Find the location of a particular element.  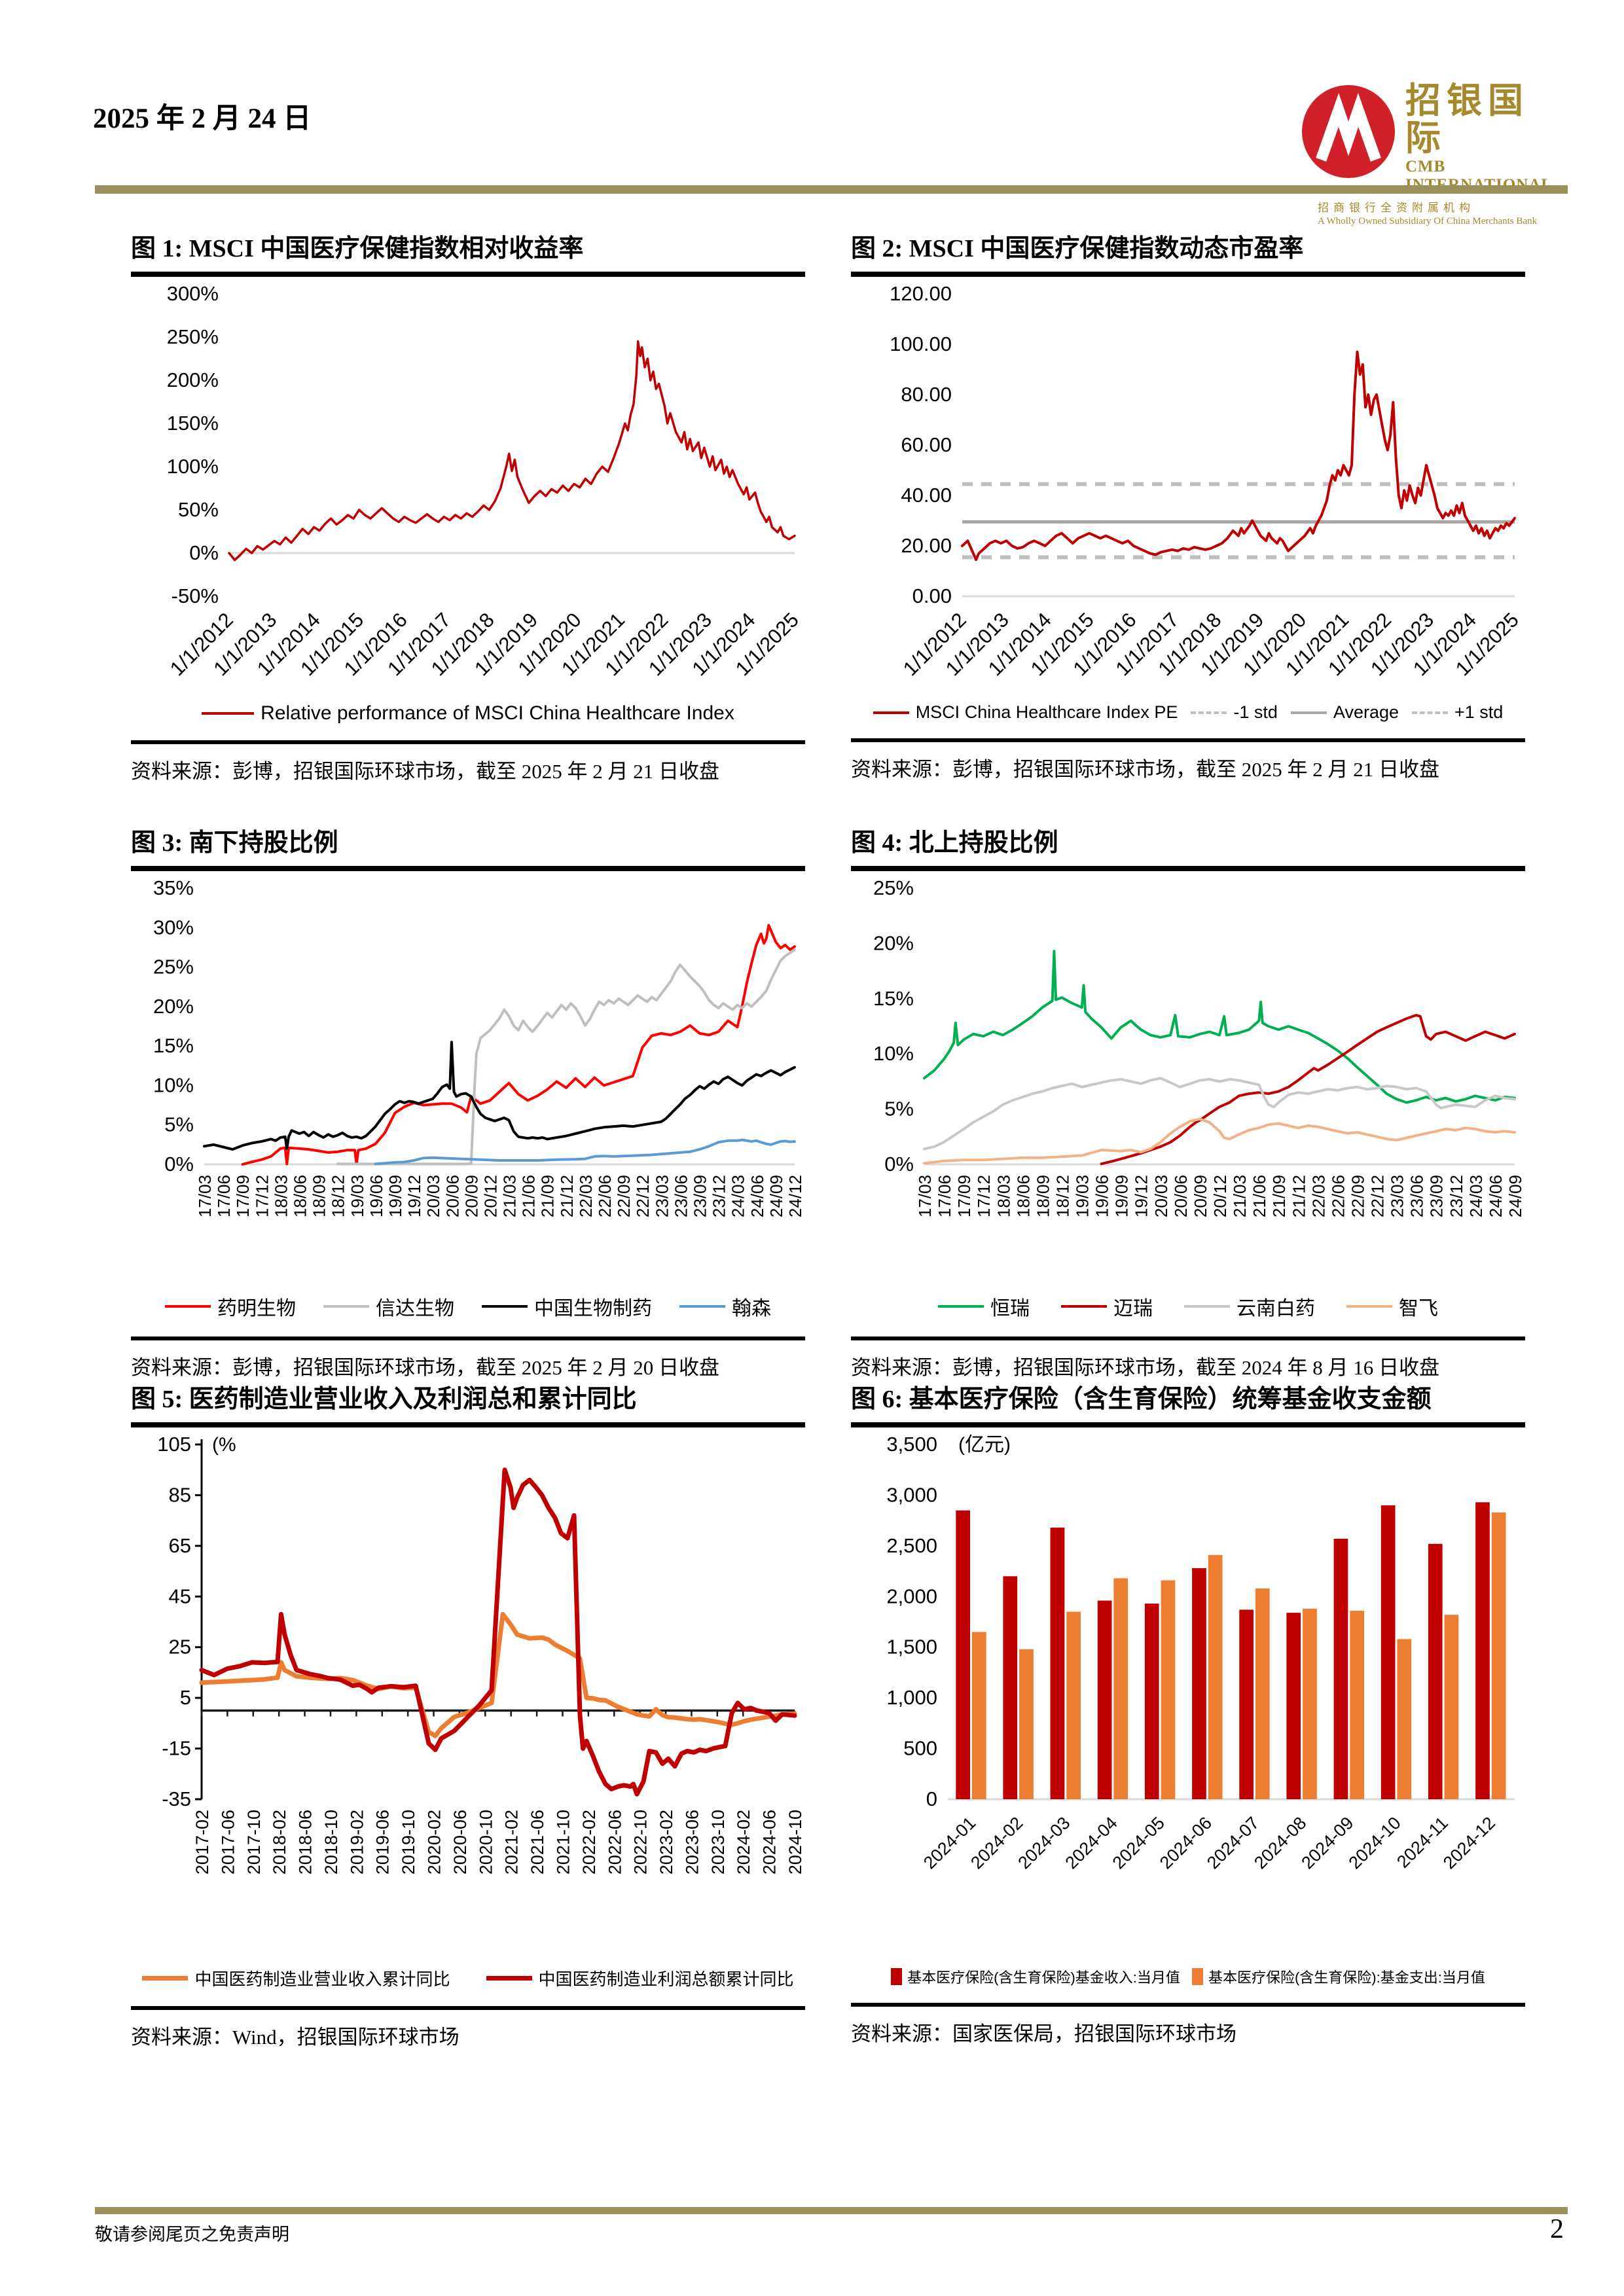

svg-text: 22/06 is located at coordinates (605, 1196).